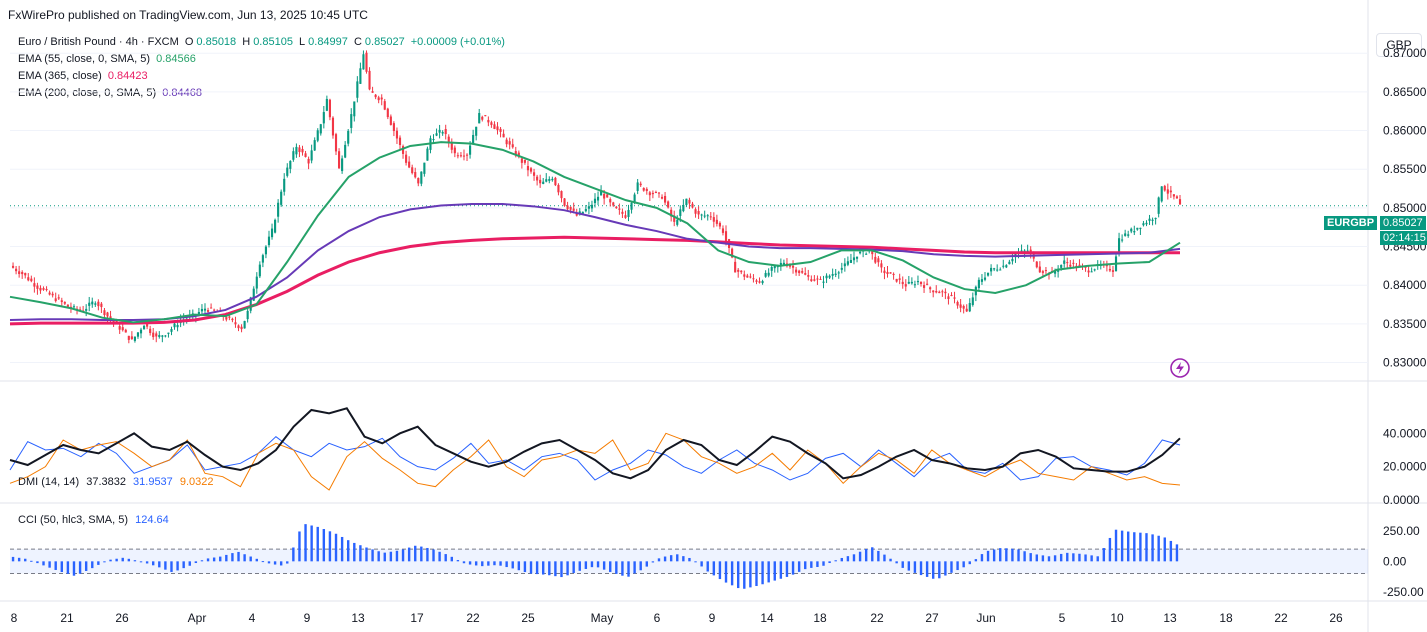 This screenshot has height=632, width=1427. What do you see at coordinates (1180, 368) in the screenshot?
I see `flash-icon` at bounding box center [1180, 368].